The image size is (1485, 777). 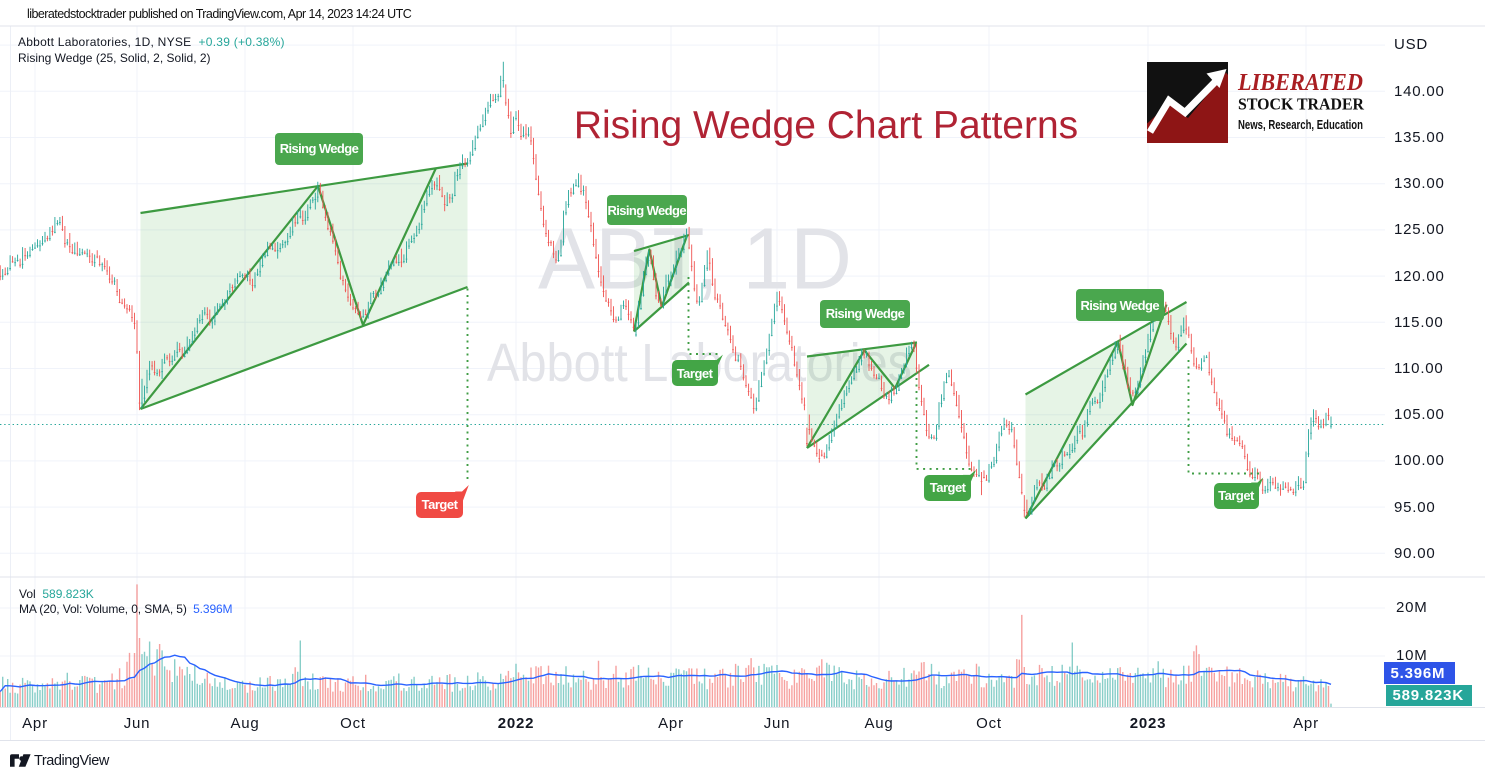 What do you see at coordinates (1300, 82) in the screenshot?
I see `svg-text: LIBERATED` at bounding box center [1300, 82].